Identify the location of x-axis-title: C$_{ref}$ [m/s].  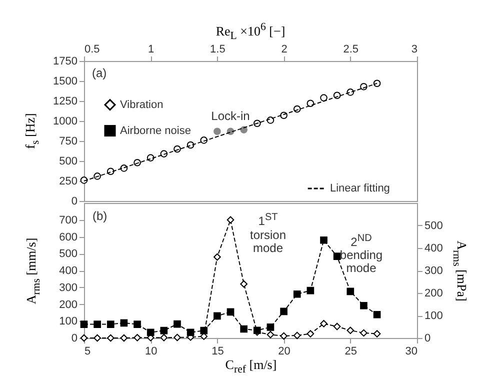
(251, 366).